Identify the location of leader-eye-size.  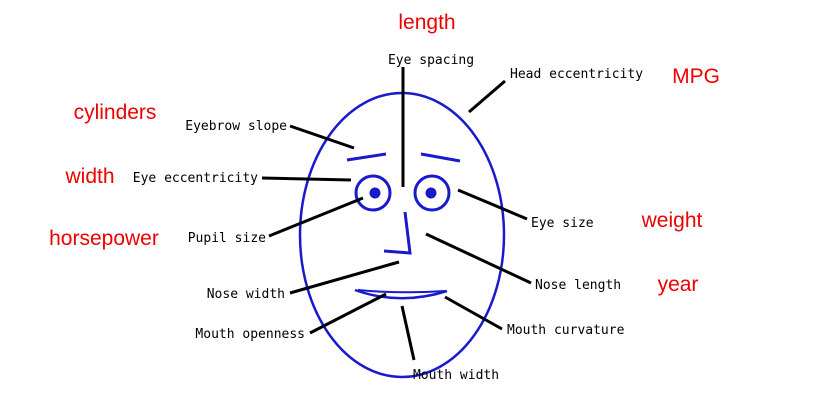
(492, 204).